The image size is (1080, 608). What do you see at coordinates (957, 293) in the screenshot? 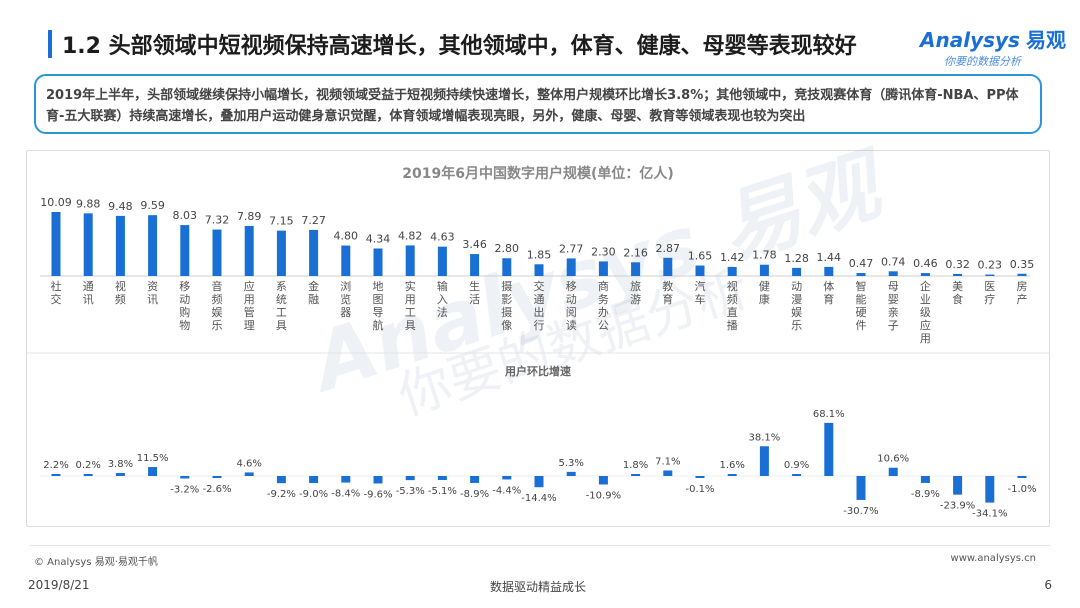
I see `category-label: 美食` at bounding box center [957, 293].